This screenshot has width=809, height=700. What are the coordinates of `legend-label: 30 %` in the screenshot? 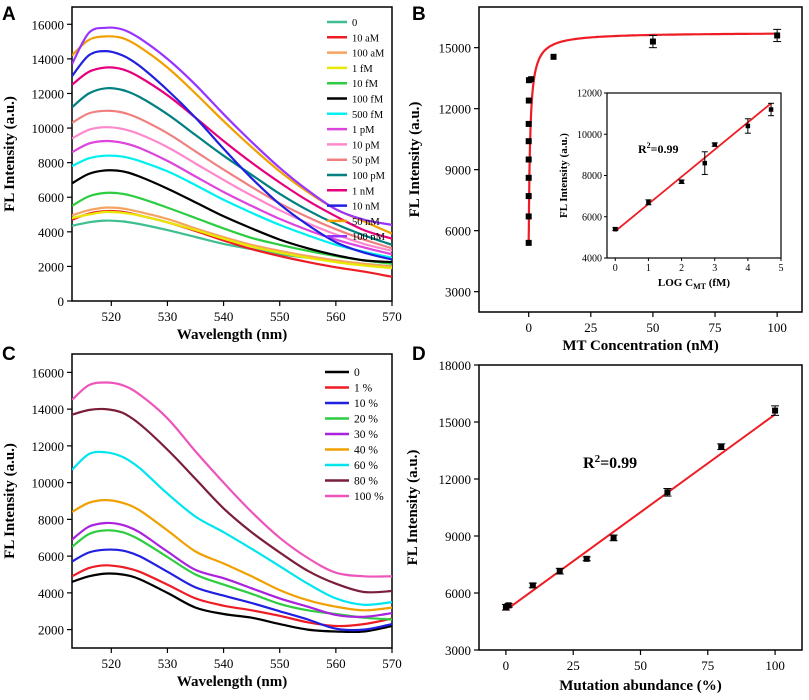 It's located at (366, 435).